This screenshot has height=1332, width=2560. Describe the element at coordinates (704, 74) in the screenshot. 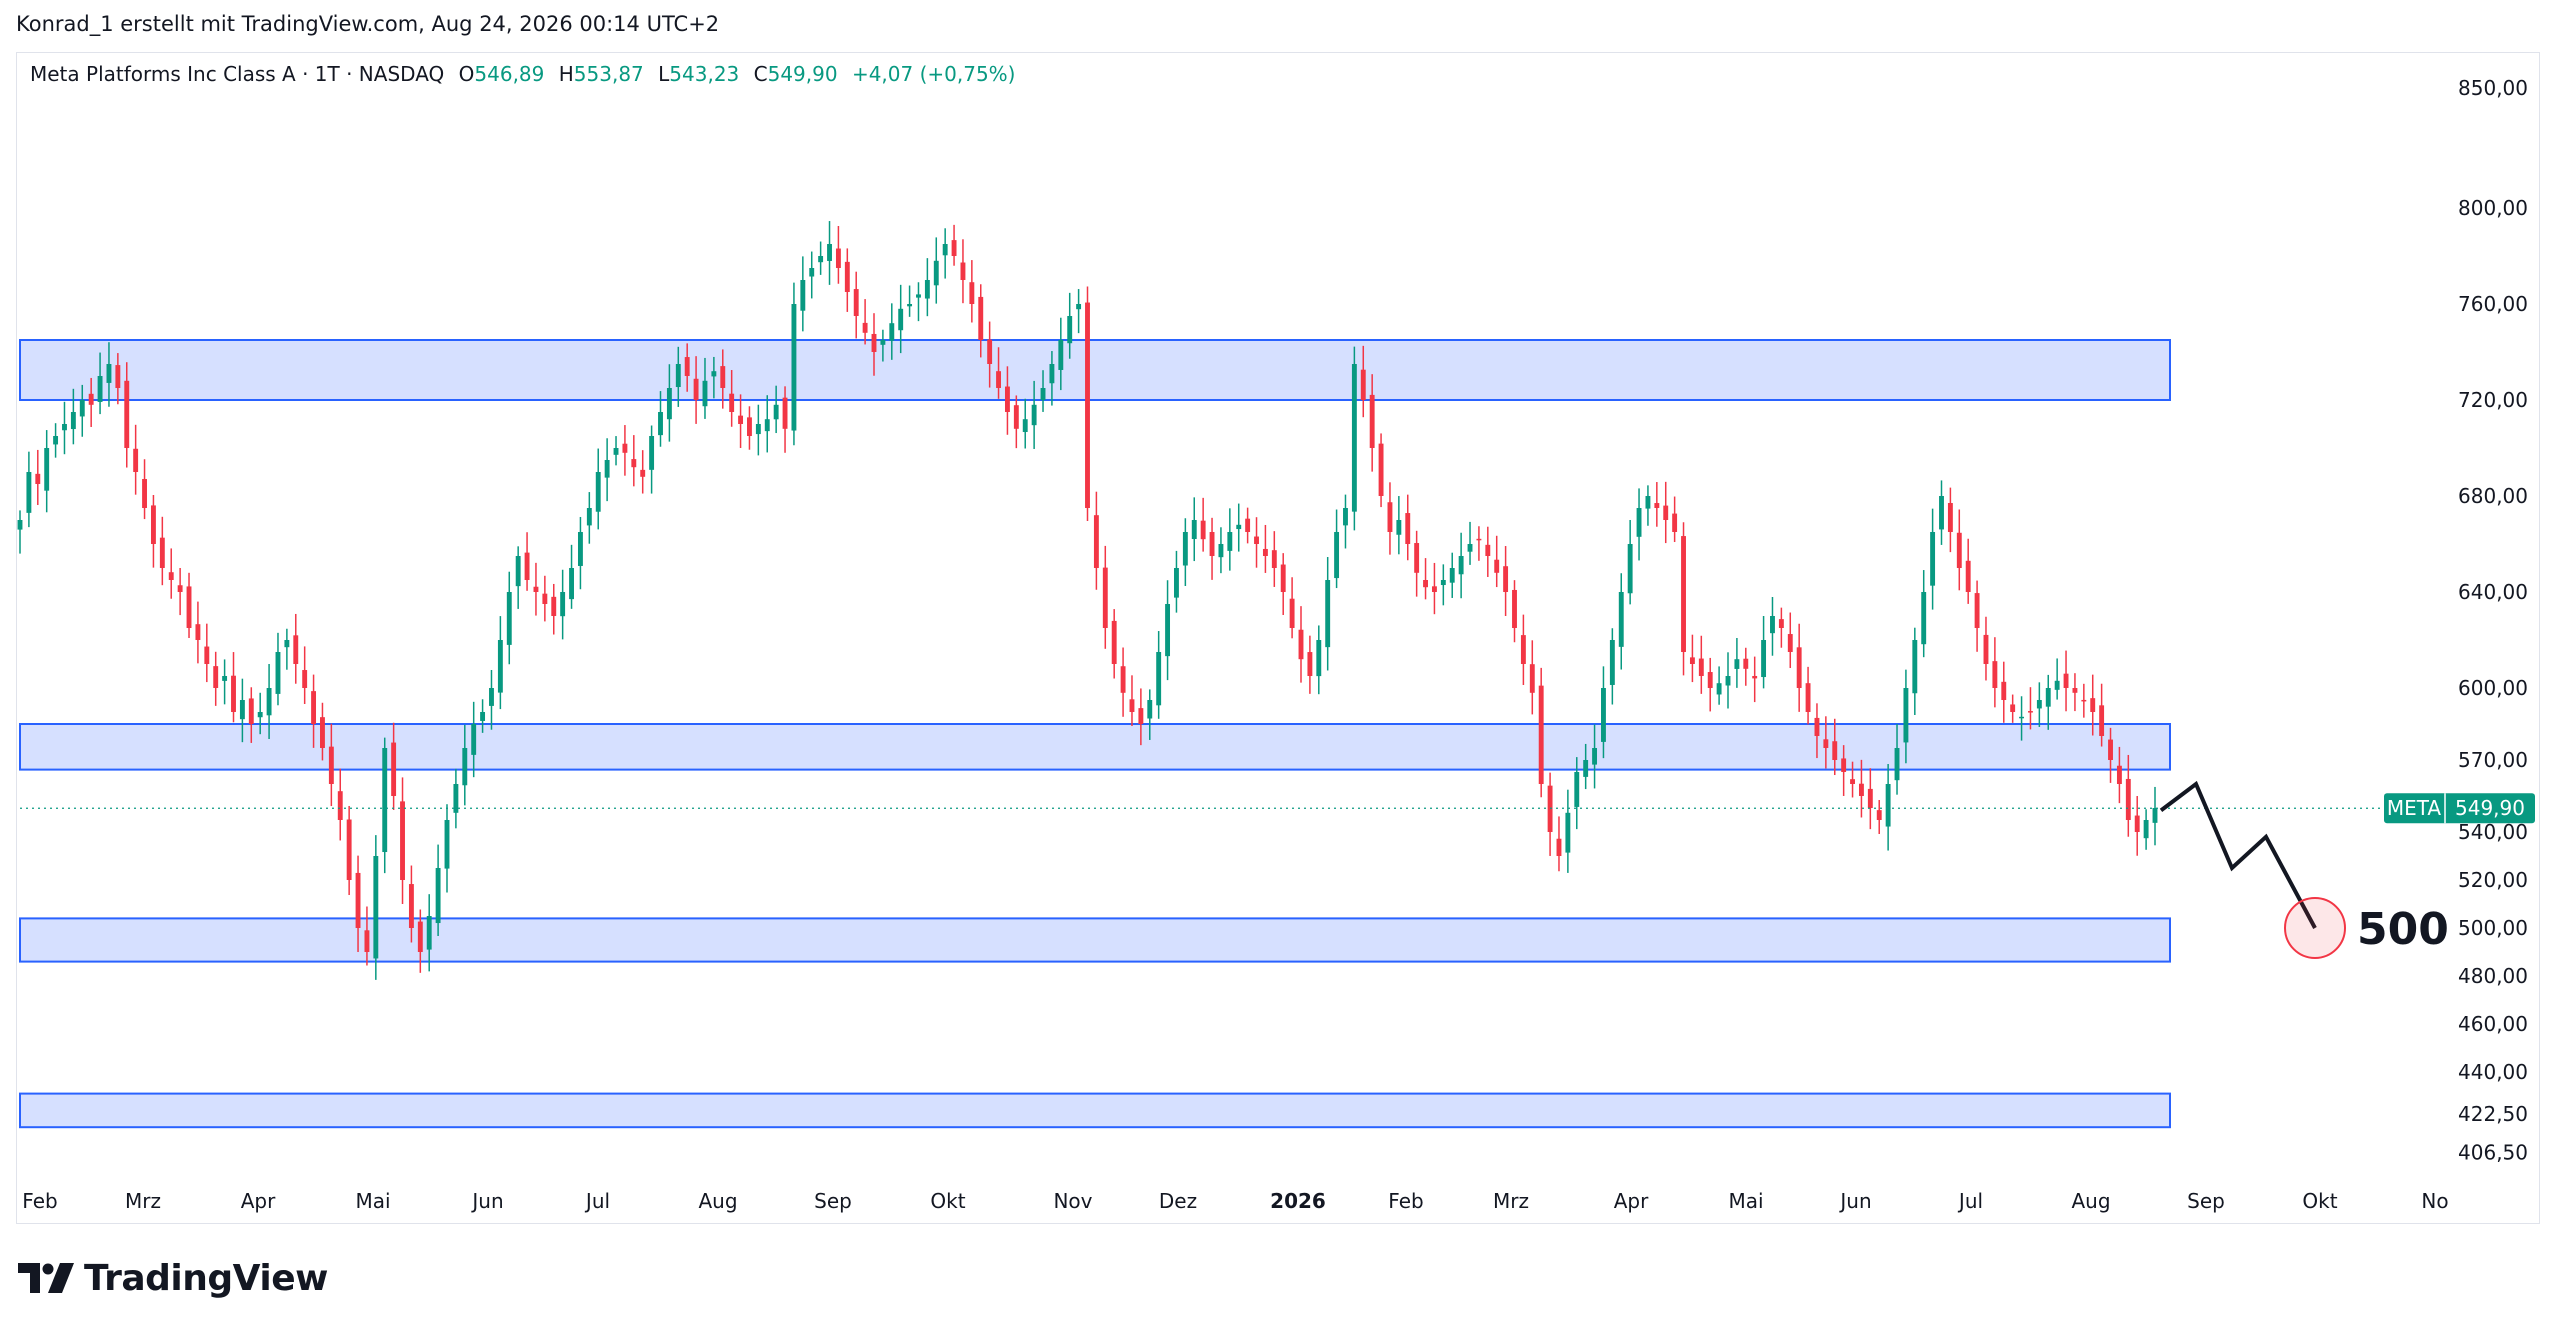

I see `legend-low-value: 543,23` at that location.